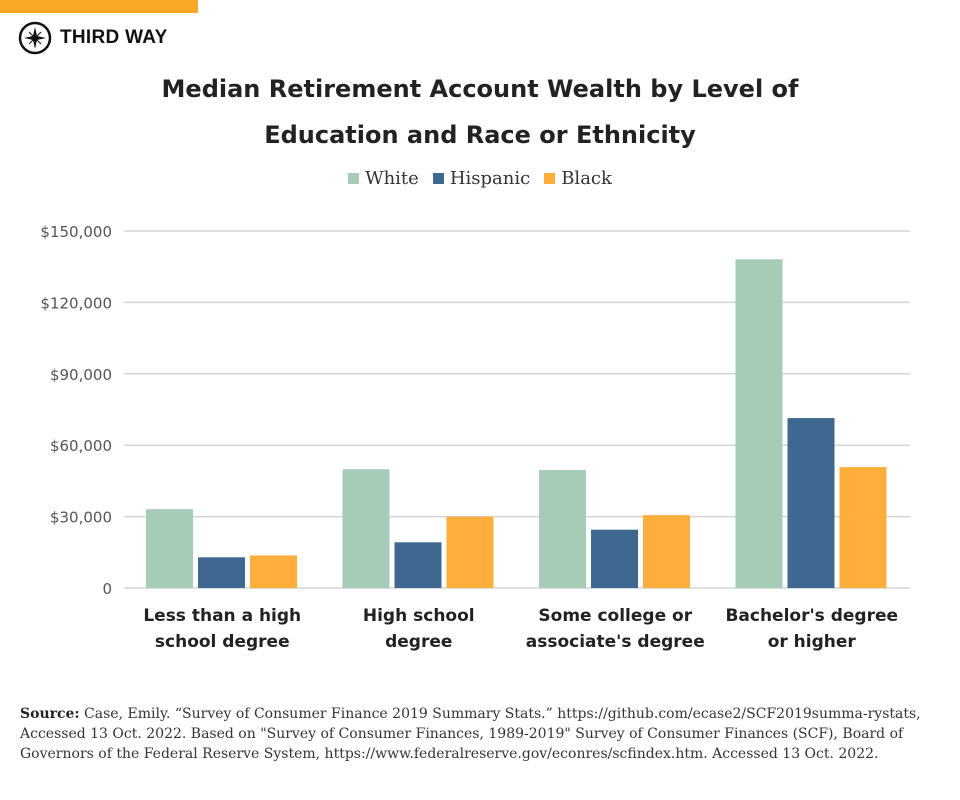 This screenshot has height=800, width=960. I want to click on source-label: Source:, so click(50, 714).